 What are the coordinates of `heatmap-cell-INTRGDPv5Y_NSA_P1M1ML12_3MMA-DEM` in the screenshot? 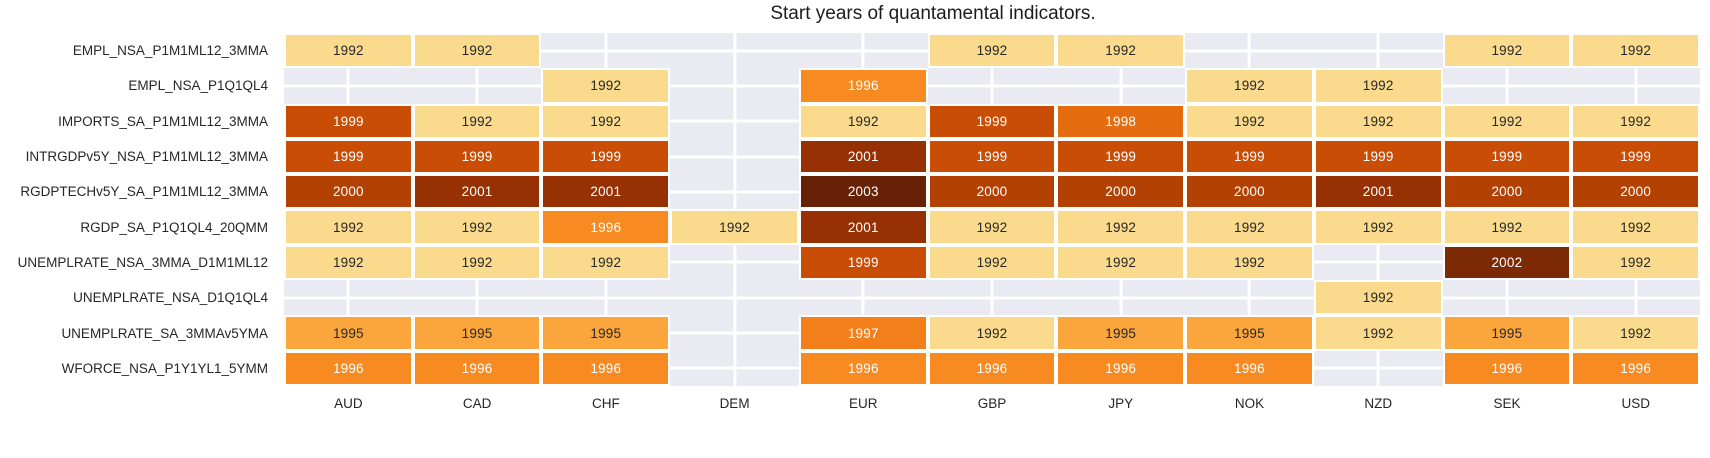 It's located at (734, 156).